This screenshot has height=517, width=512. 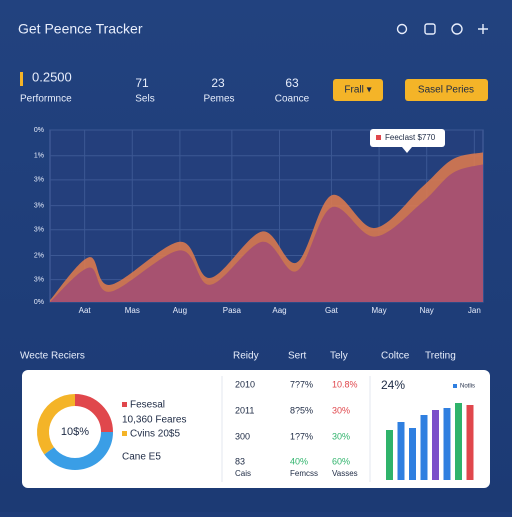 I want to click on action-button, so click(x=446, y=90).